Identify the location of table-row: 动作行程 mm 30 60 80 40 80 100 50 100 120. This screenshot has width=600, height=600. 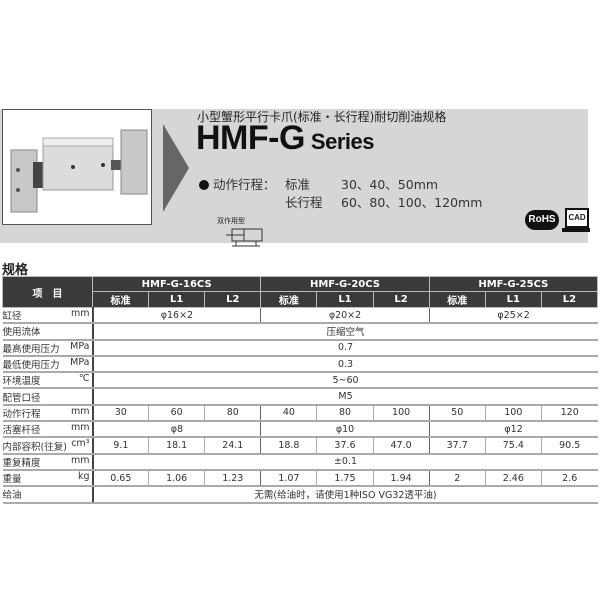
(300, 413).